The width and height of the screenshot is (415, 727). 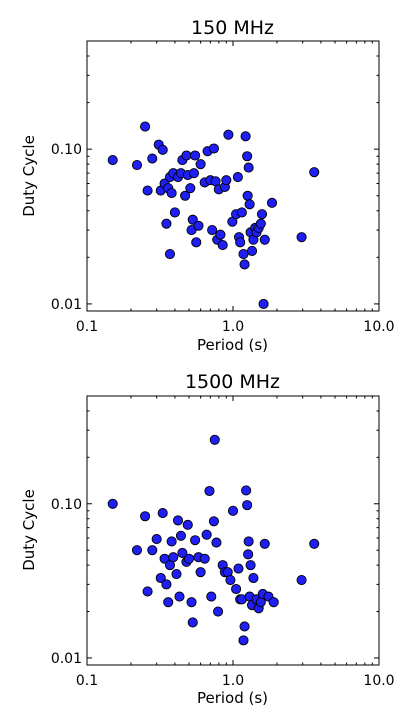 I want to click on y-axis-label-1500mhz: Duty Cycle, so click(x=29, y=530).